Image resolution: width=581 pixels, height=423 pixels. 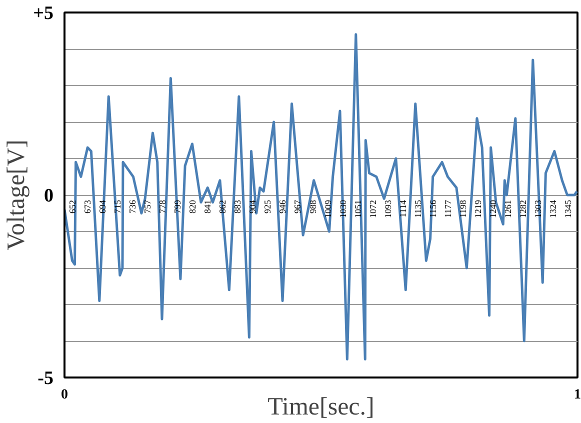 I want to click on x2-tick-label: 1219, so click(x=478, y=209).